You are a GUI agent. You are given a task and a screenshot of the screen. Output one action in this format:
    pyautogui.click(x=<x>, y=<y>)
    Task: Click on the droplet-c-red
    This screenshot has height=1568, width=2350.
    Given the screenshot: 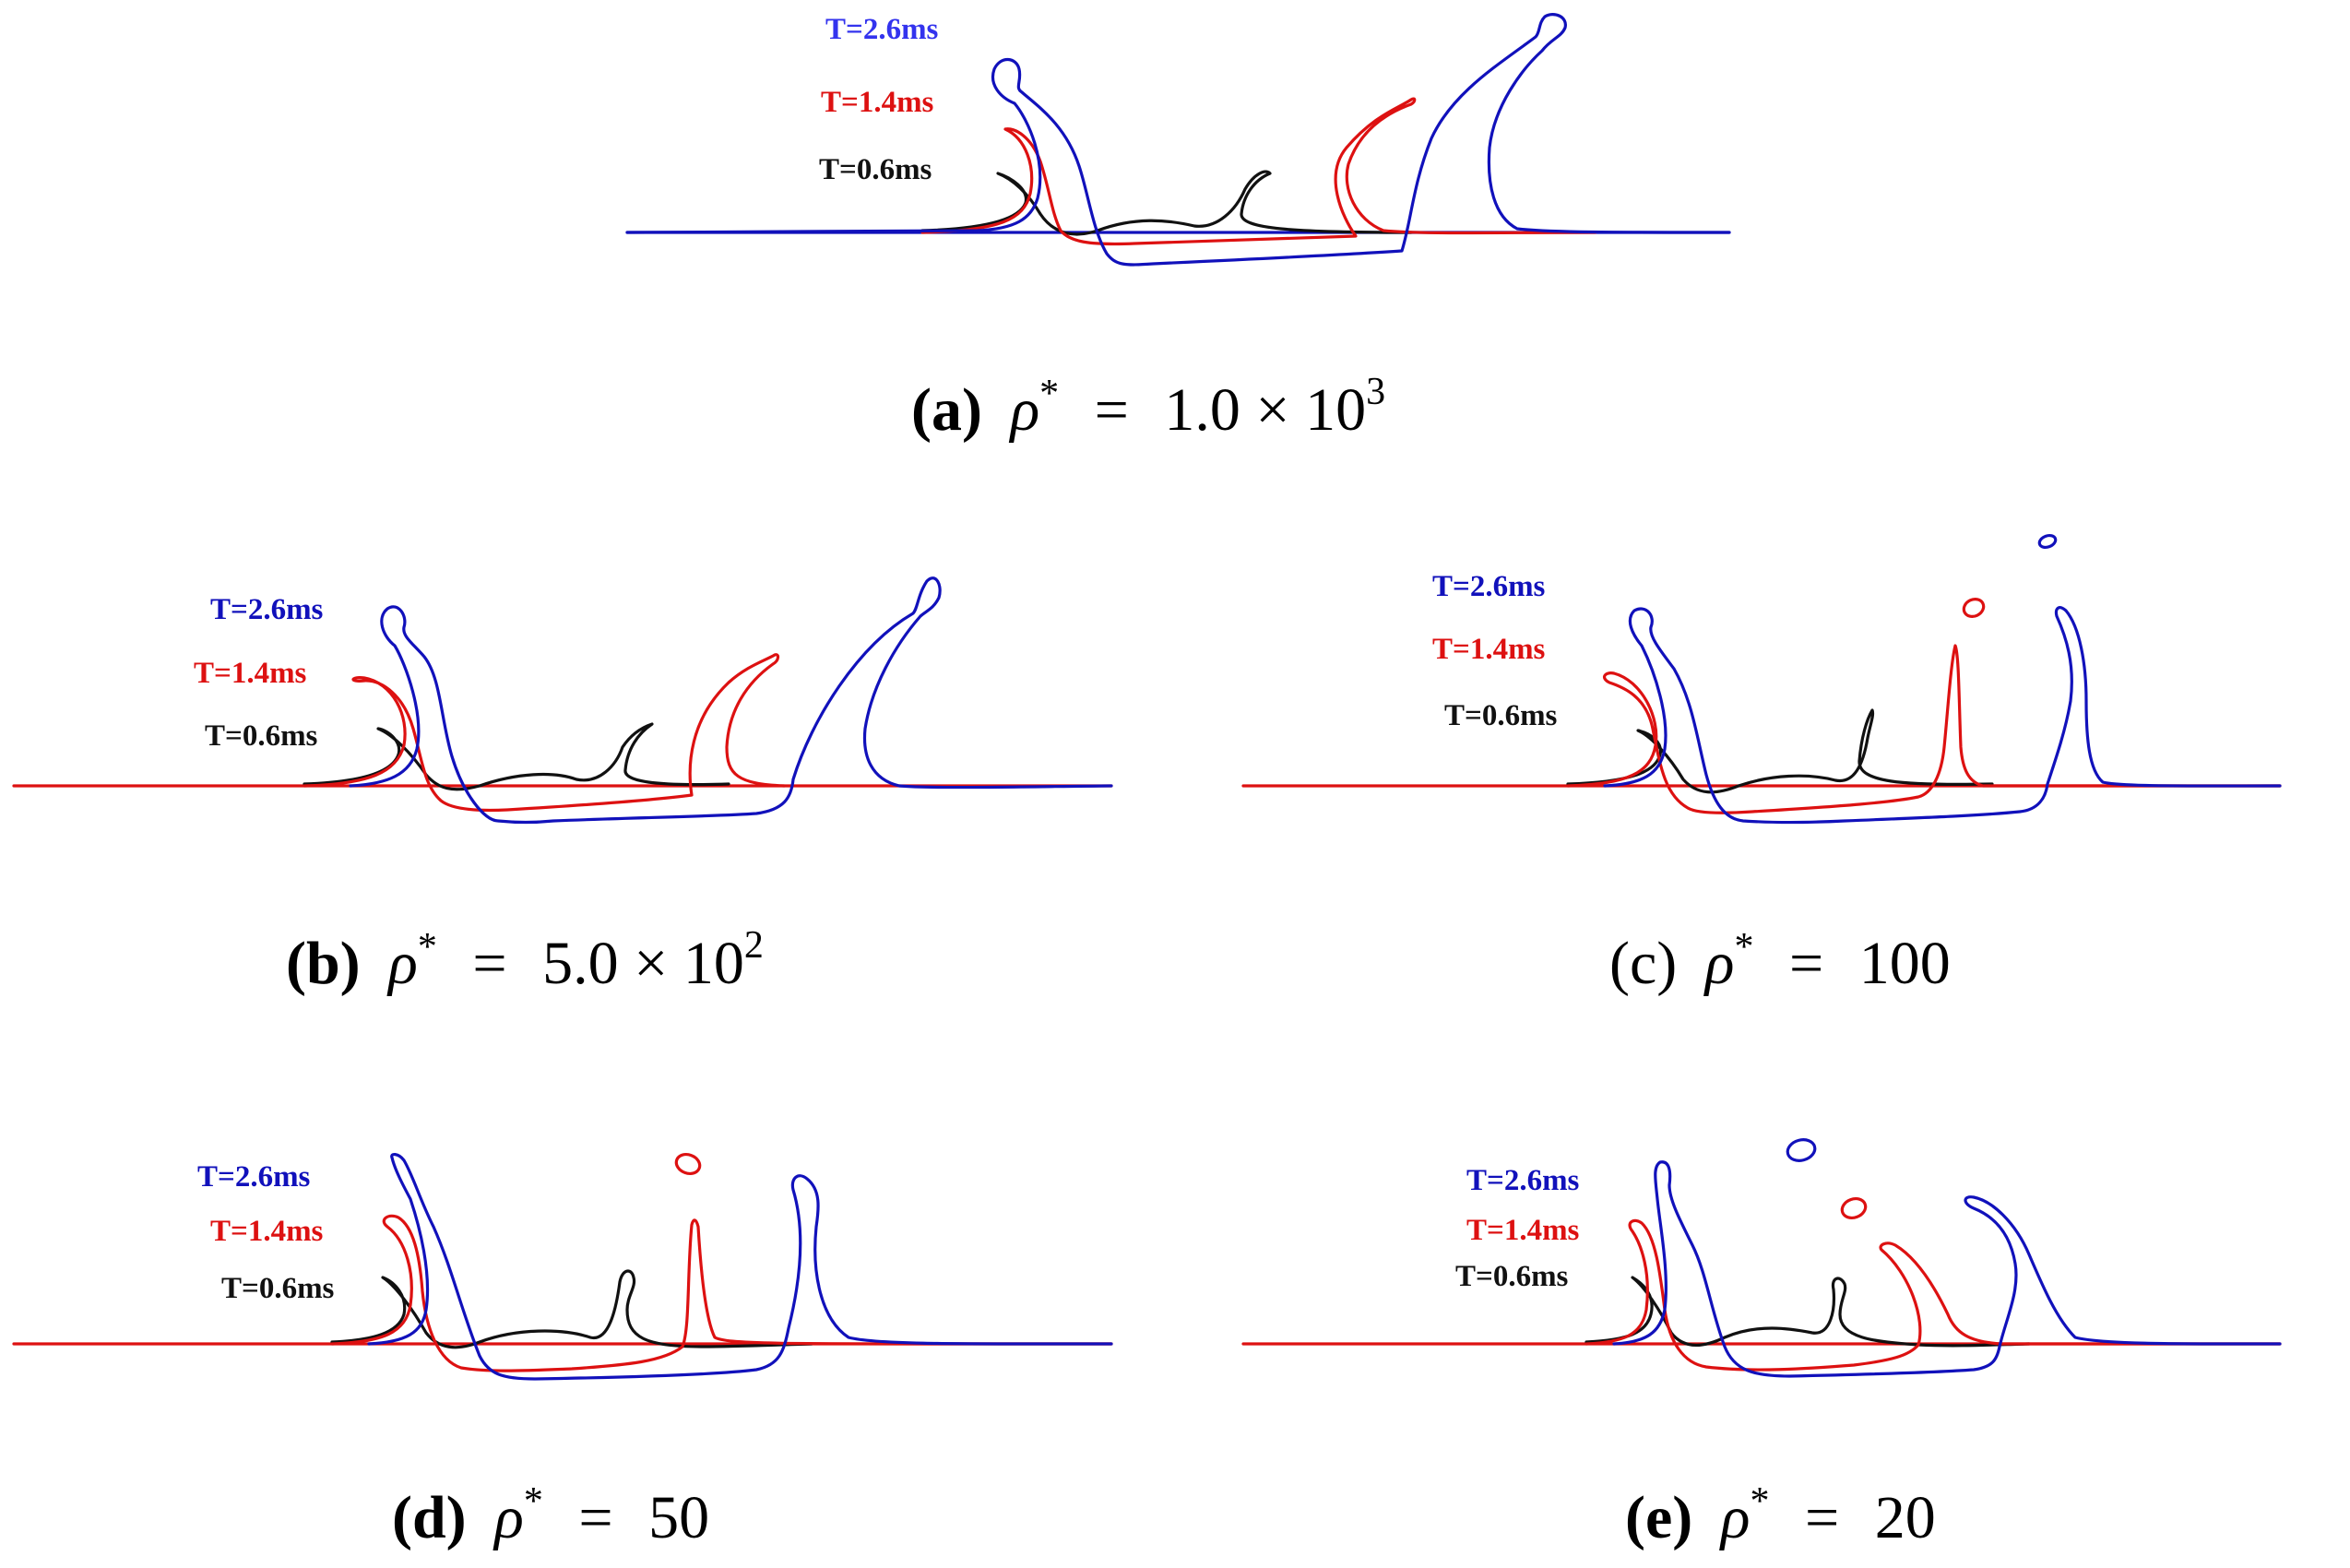 What is the action you would take?
    pyautogui.click(x=1974, y=608)
    